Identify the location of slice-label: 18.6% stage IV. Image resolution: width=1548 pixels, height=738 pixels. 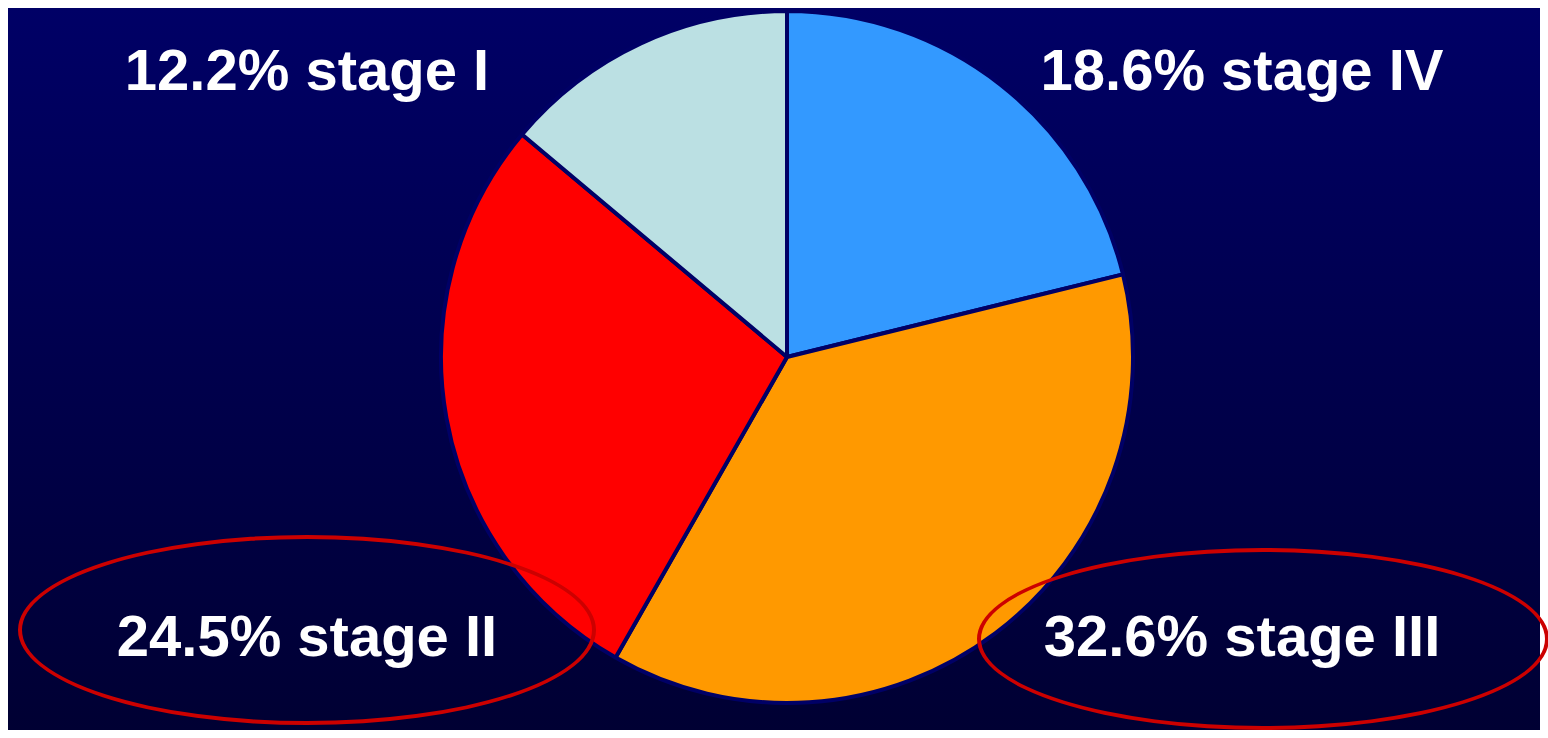
(1242, 69).